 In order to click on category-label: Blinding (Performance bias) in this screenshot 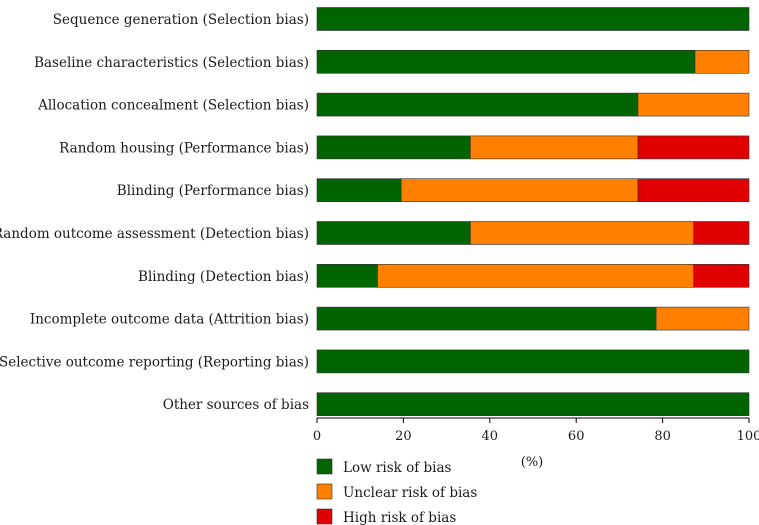, I will do `click(213, 191)`.